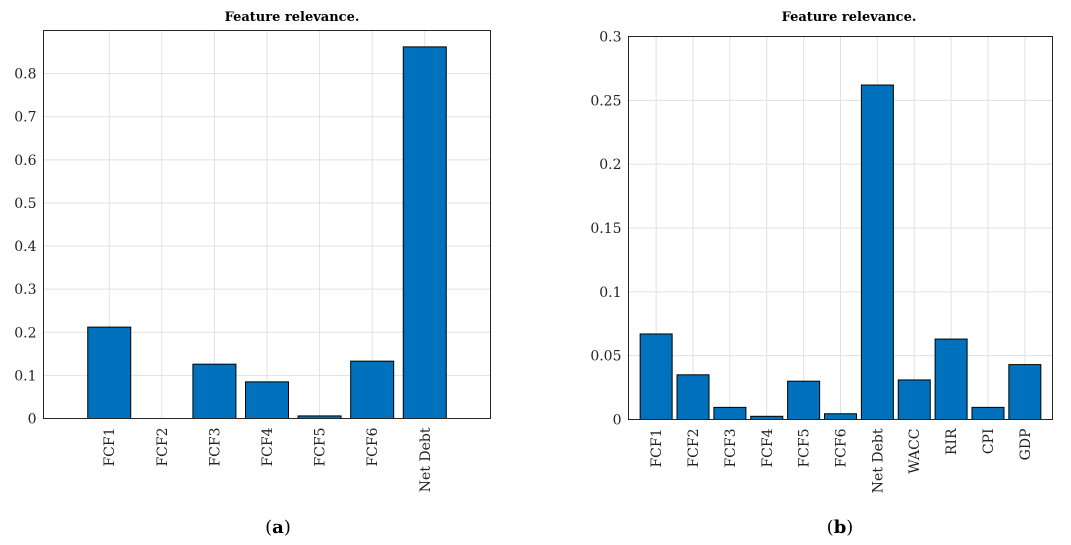  Describe the element at coordinates (804, 400) in the screenshot. I see `bar-fcf5` at that location.